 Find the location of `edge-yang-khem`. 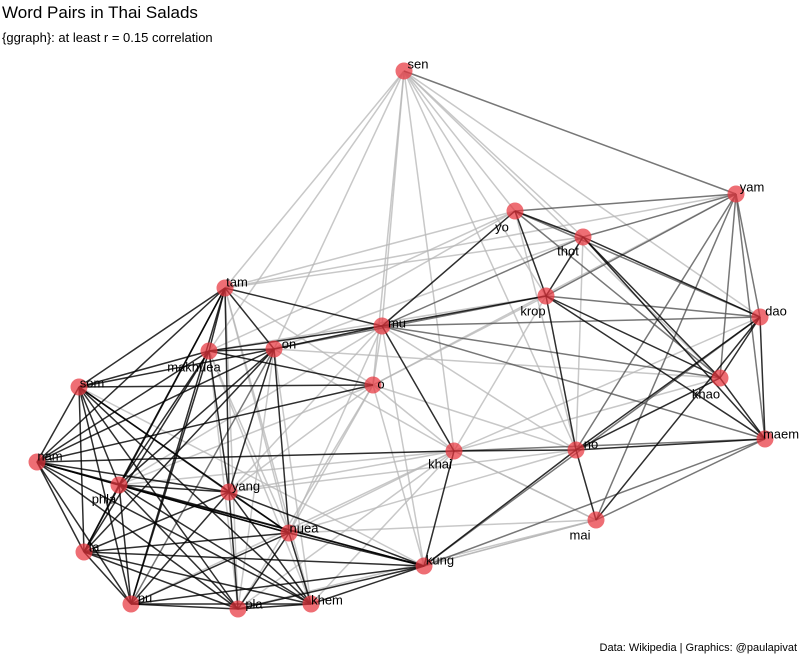

edge-yang-khem is located at coordinates (270, 548).